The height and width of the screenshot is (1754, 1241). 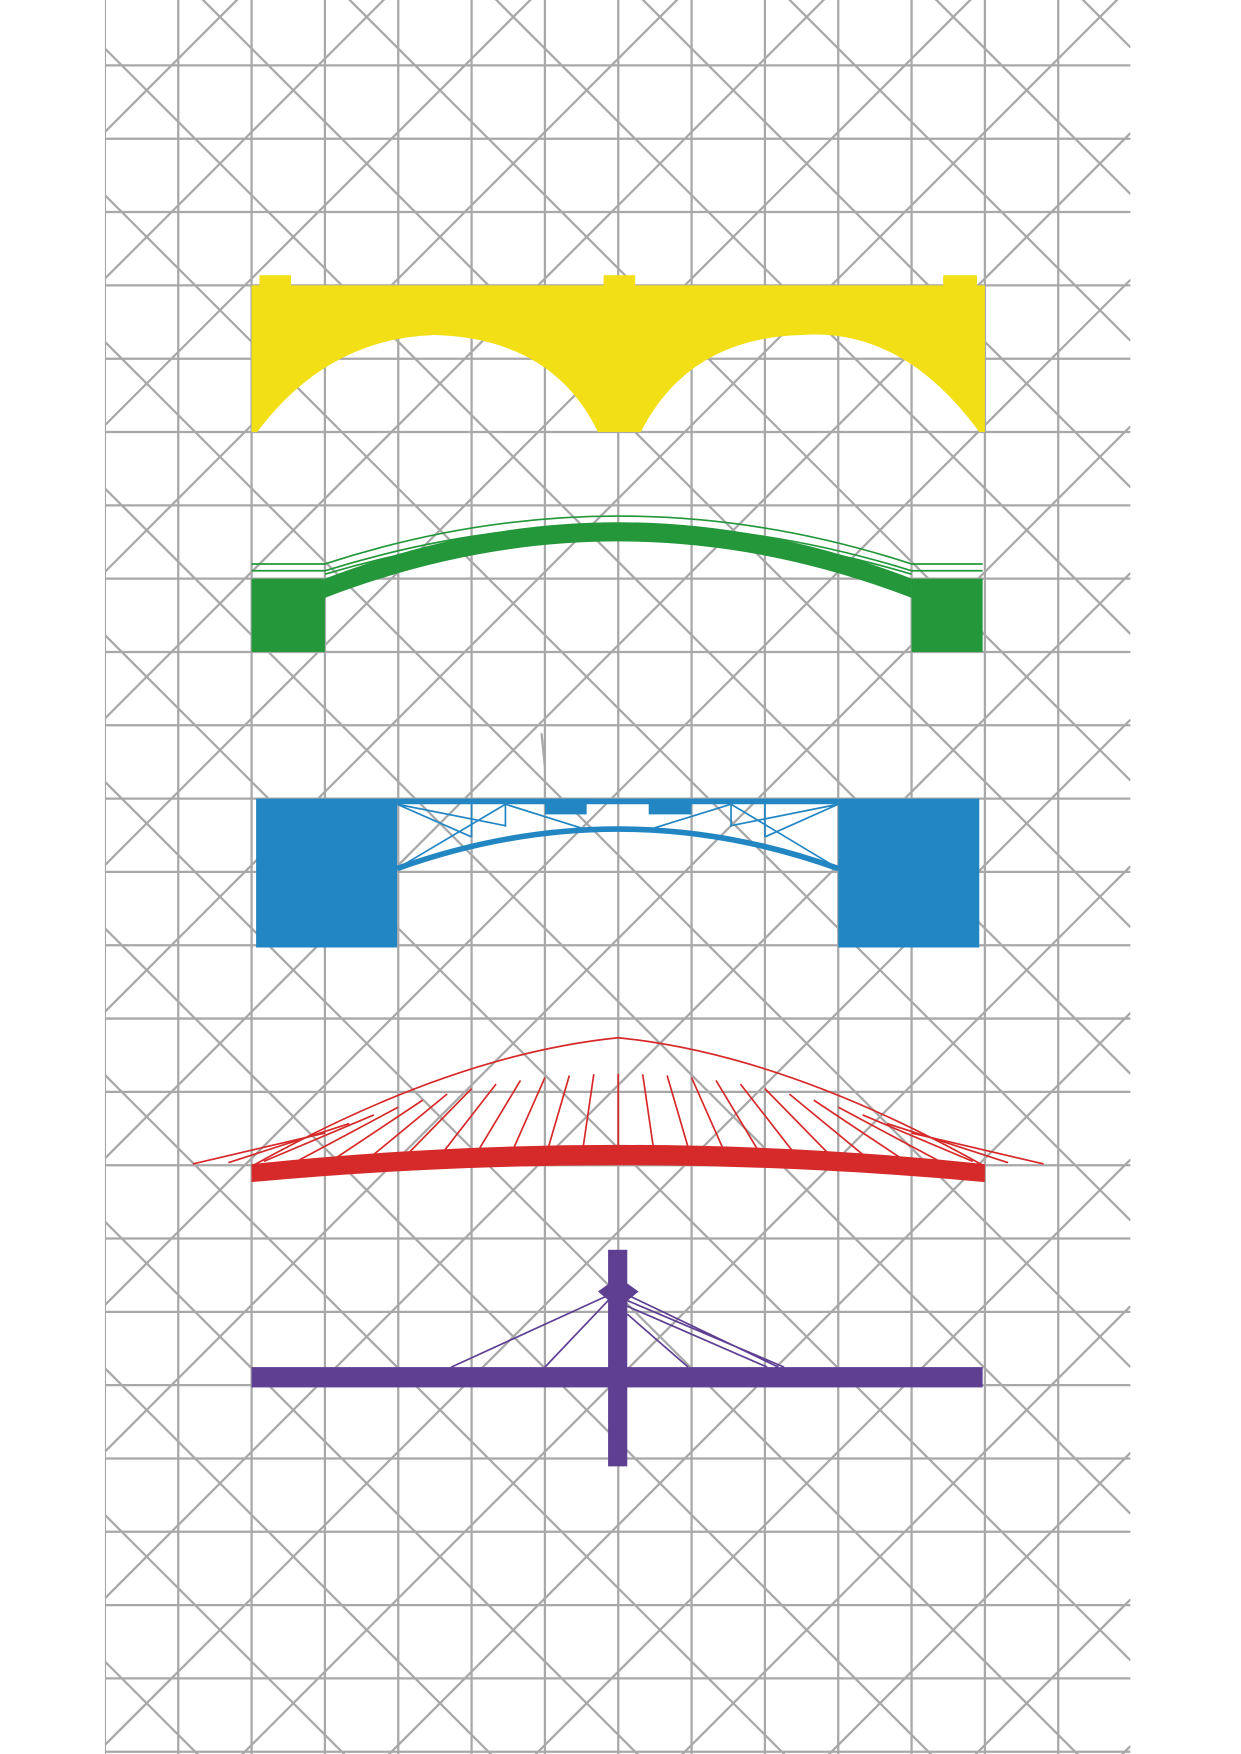 I want to click on purple-mast-bridge, so click(x=617, y=1358).